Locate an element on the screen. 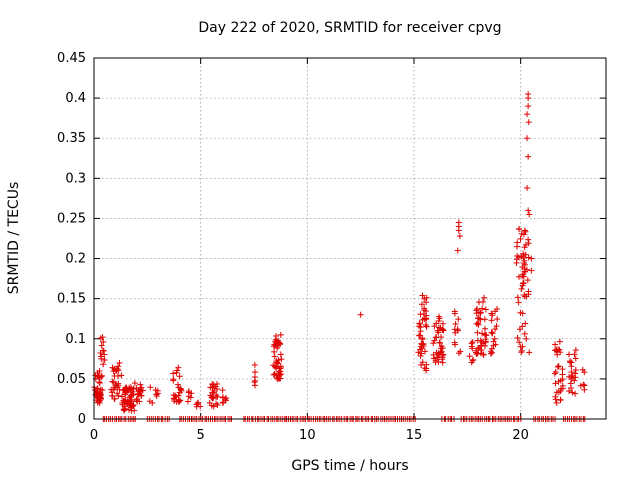 The width and height of the screenshot is (640, 480). y-tick-label: 0 is located at coordinates (82, 419).